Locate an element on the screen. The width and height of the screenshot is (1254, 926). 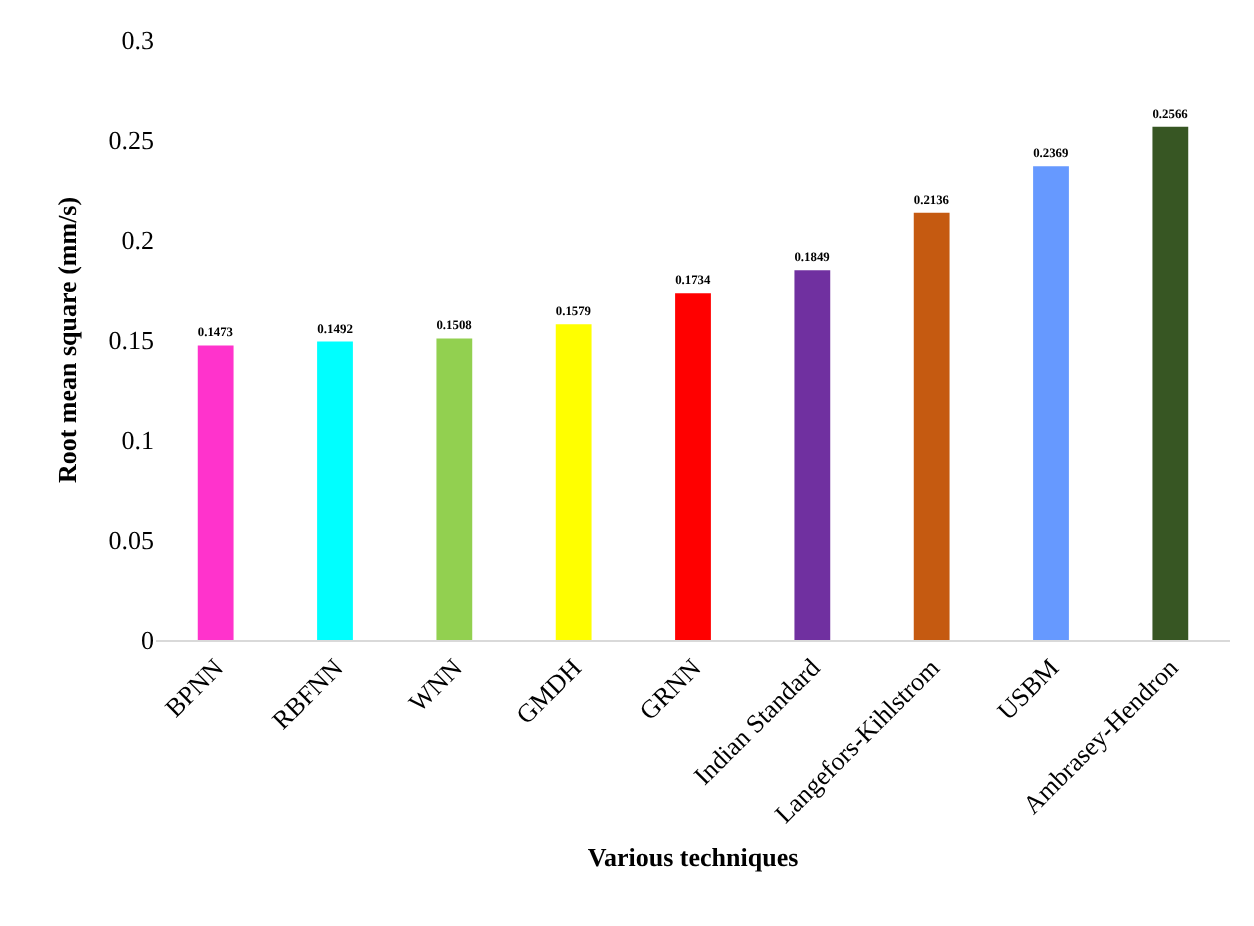
y-tick-label: 0.15 is located at coordinates (131, 340).